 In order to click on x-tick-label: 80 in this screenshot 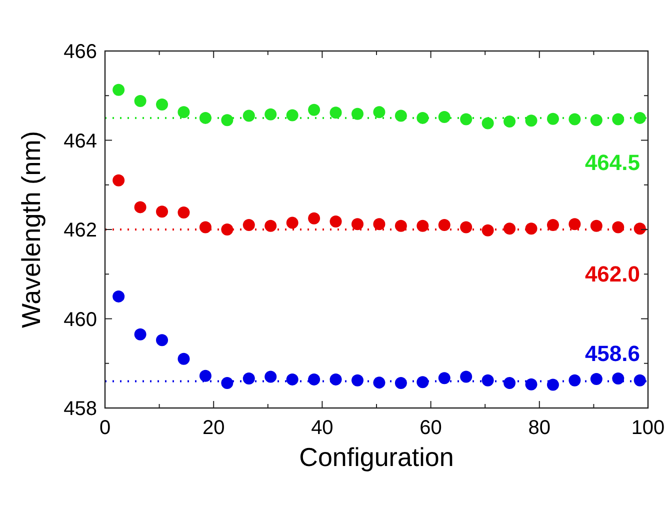, I will do `click(539, 428)`.